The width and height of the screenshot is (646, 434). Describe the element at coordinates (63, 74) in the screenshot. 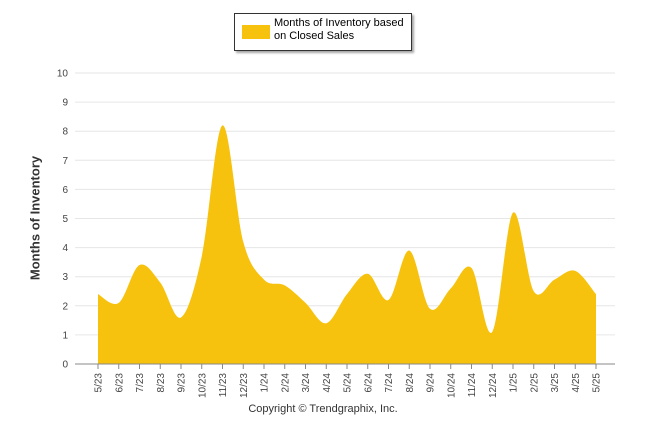

I see `y-tick-label: 10` at that location.